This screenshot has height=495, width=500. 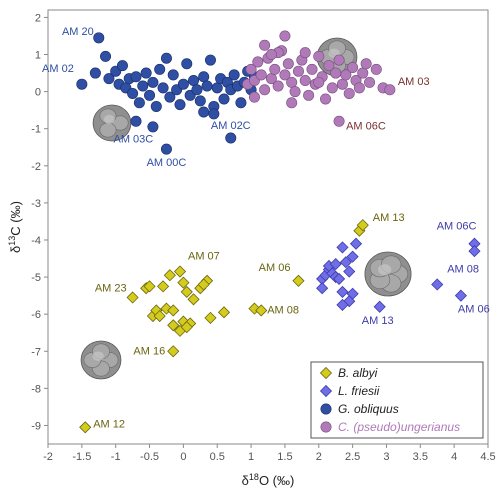 I want to click on y-tick-label: -6, so click(x=36, y=315).